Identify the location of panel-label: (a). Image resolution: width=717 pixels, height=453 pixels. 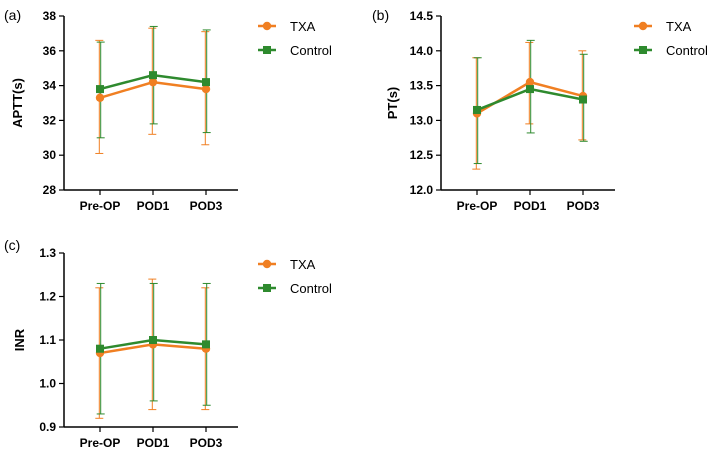
(12, 15).